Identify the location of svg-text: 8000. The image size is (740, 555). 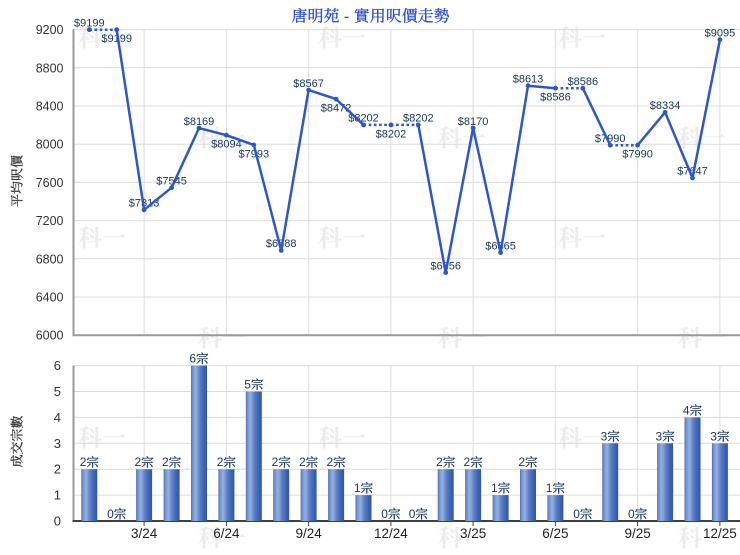
(50, 145).